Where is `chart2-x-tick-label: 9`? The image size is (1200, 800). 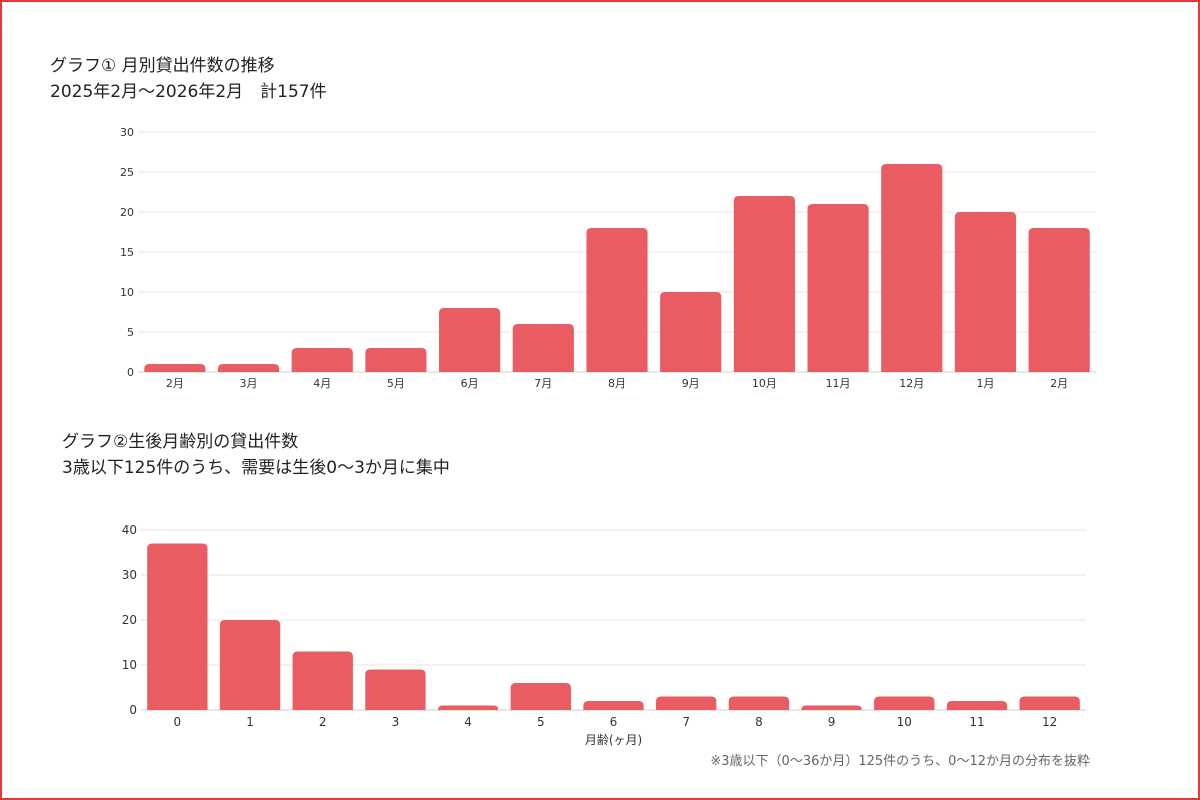
chart2-x-tick-label: 9 is located at coordinates (832, 722).